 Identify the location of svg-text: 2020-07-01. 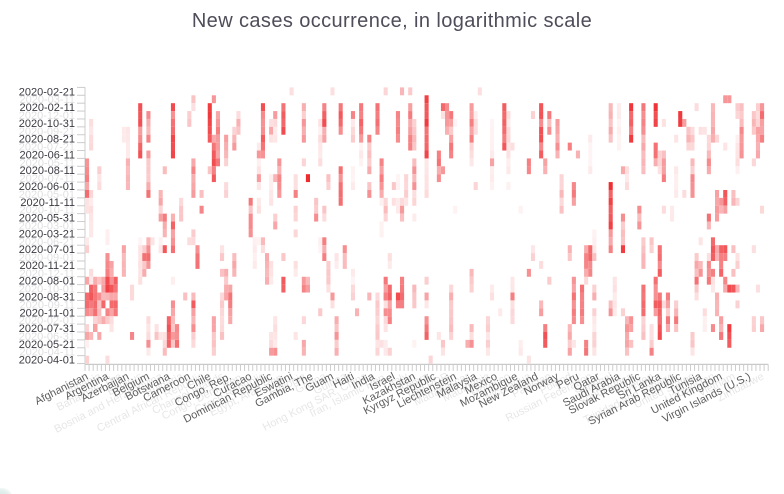
(47, 250).